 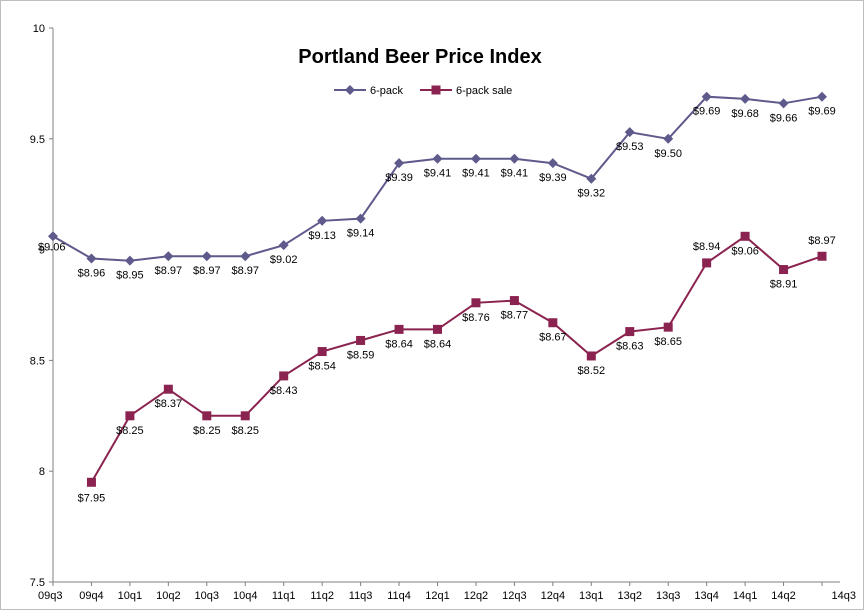 What do you see at coordinates (360, 218) in the screenshot?
I see `data-point-6-pack-11q3` at bounding box center [360, 218].